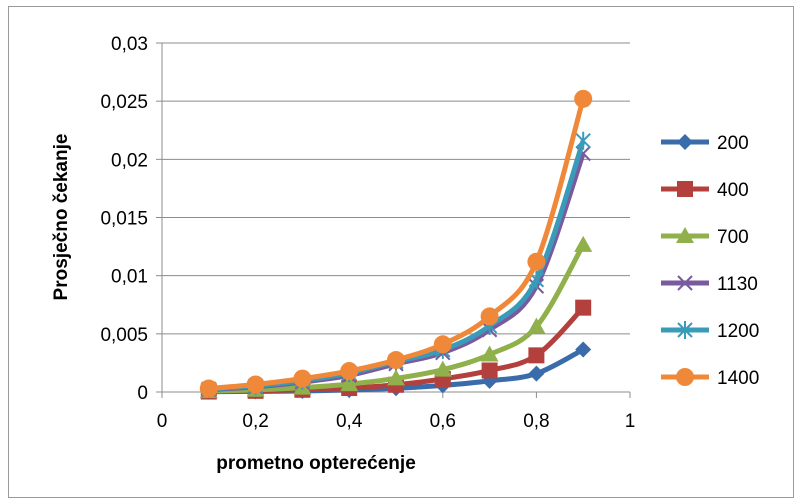  I want to click on y-tick-label: 0,015, so click(124, 219).